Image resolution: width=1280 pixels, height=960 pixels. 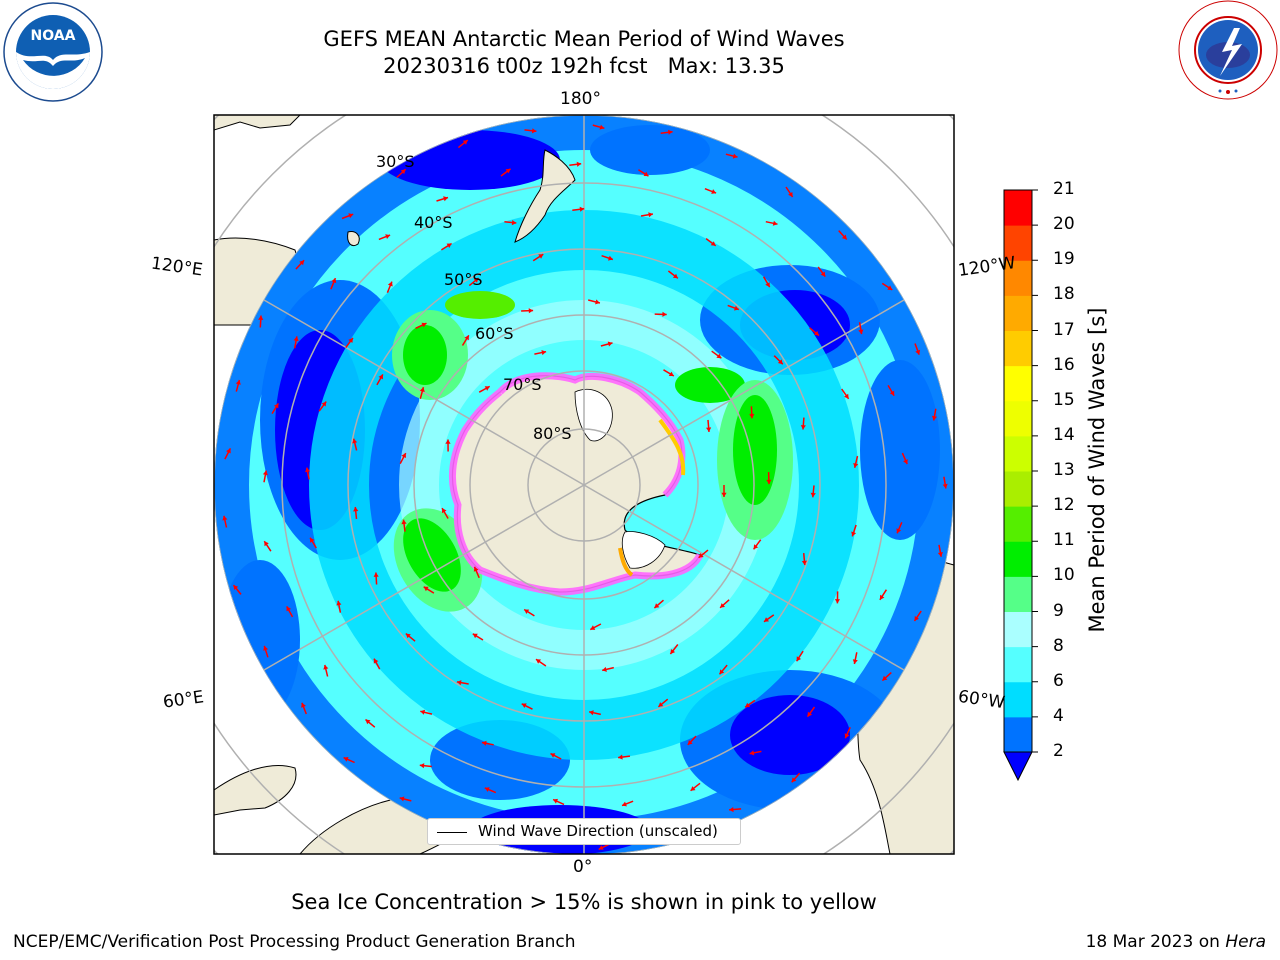 What do you see at coordinates (580, 99) in the screenshot?
I see `lon-label-180: 180°` at bounding box center [580, 99].